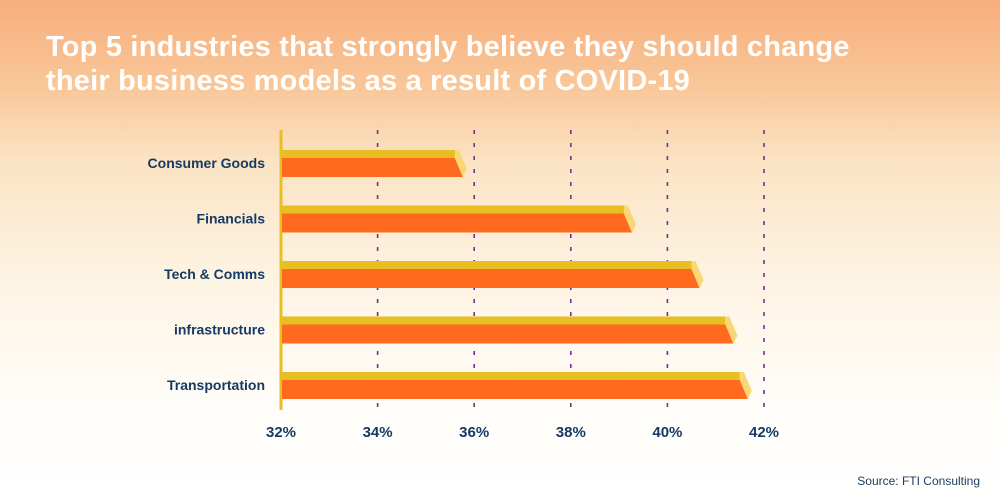 The height and width of the screenshot is (500, 1000). I want to click on x-tick-label: 32%, so click(281, 432).